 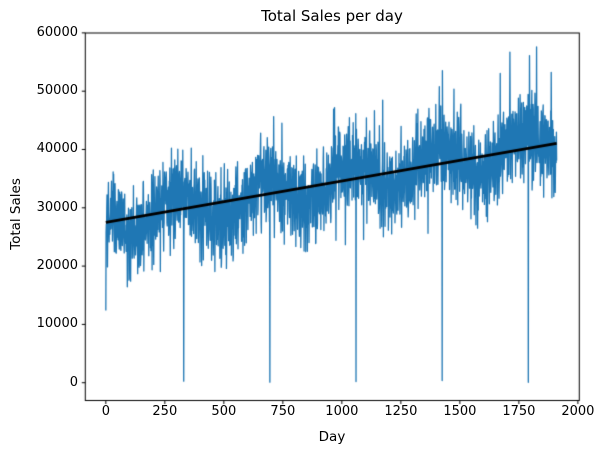 What do you see at coordinates (224, 411) in the screenshot?
I see `x-tick-label: 500` at bounding box center [224, 411].